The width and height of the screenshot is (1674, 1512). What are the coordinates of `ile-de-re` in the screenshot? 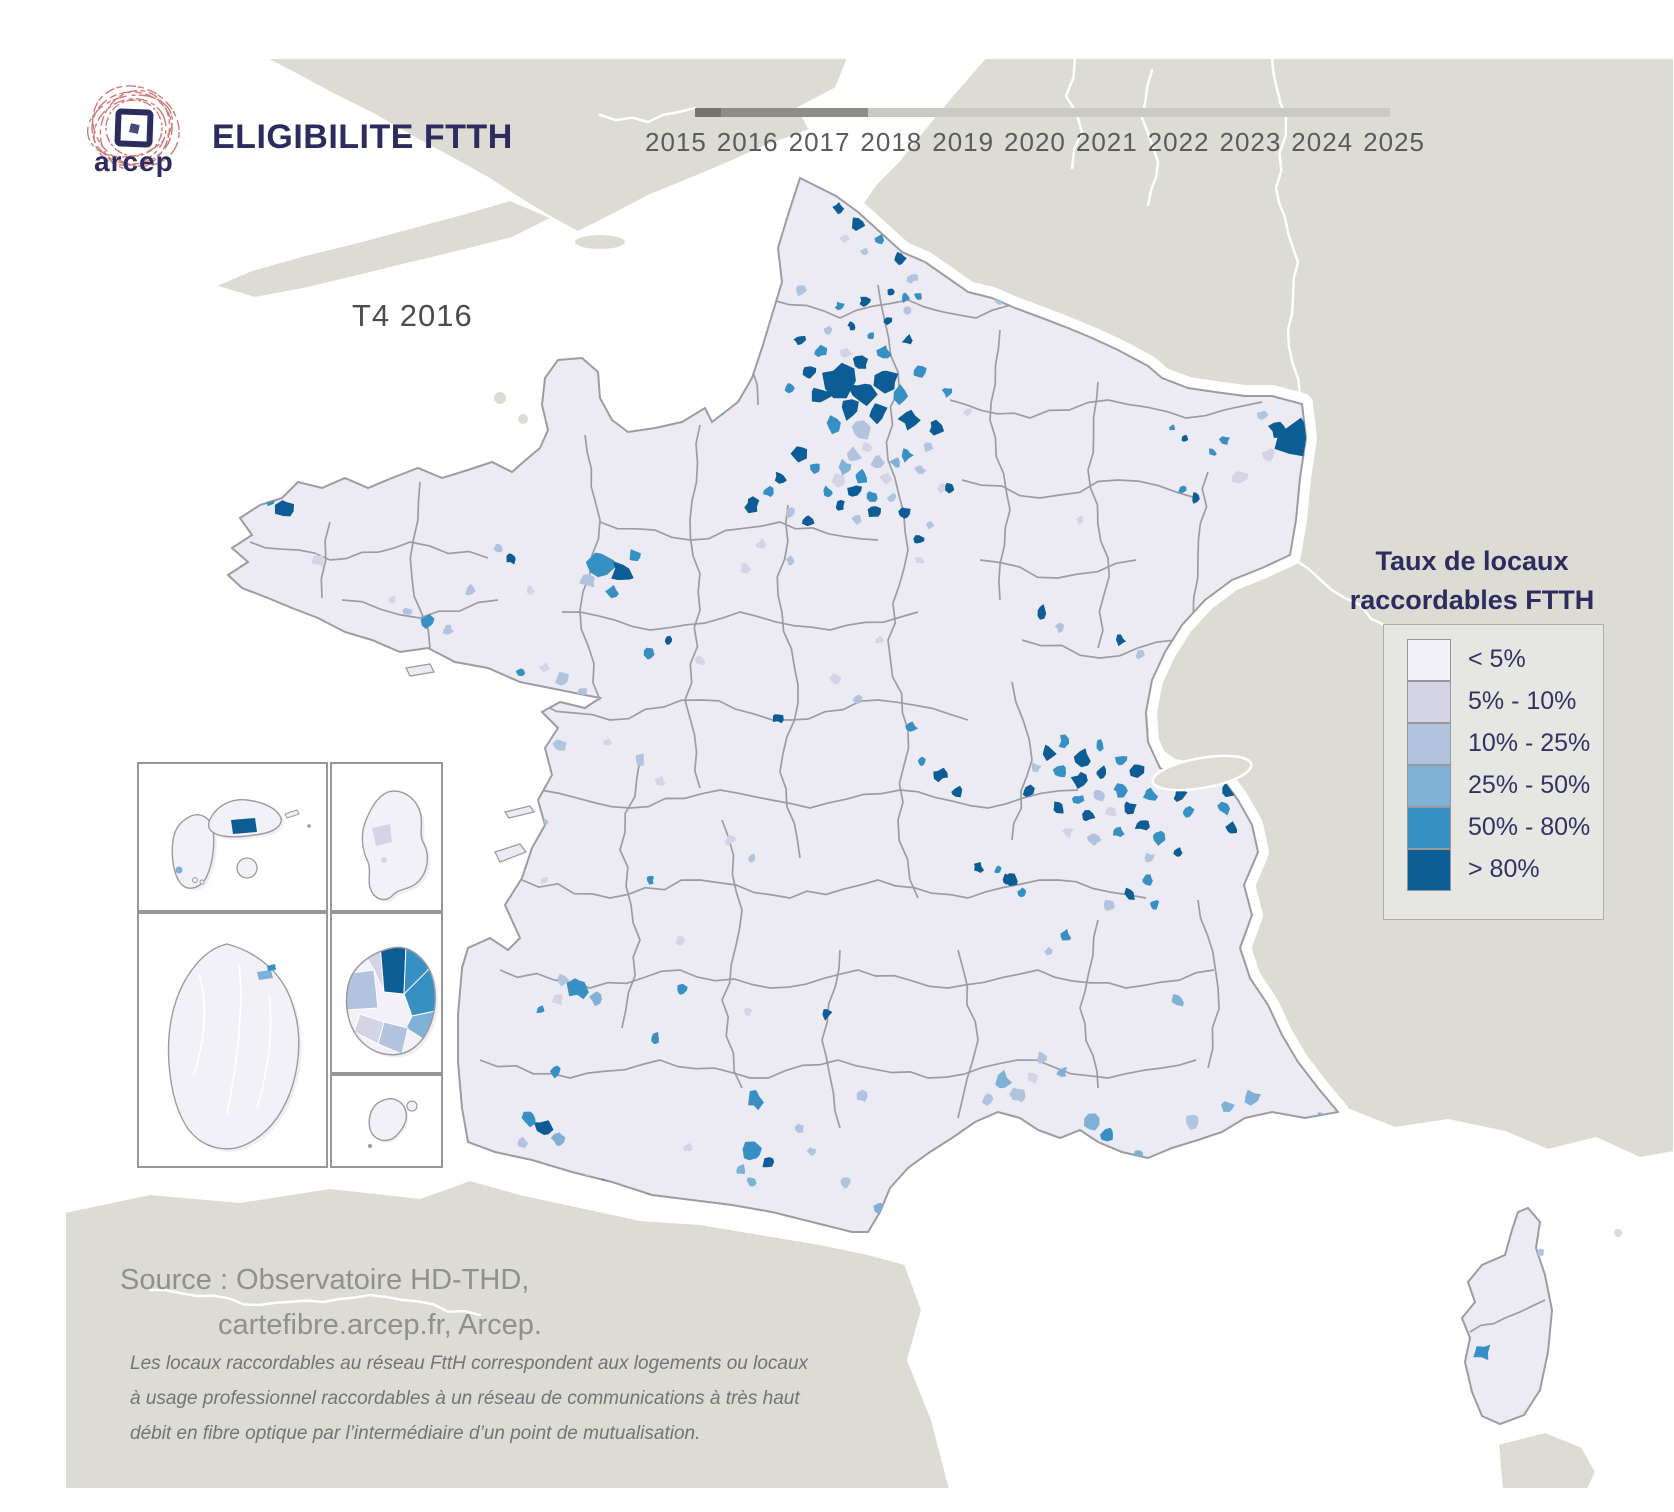 It's located at (519, 812).